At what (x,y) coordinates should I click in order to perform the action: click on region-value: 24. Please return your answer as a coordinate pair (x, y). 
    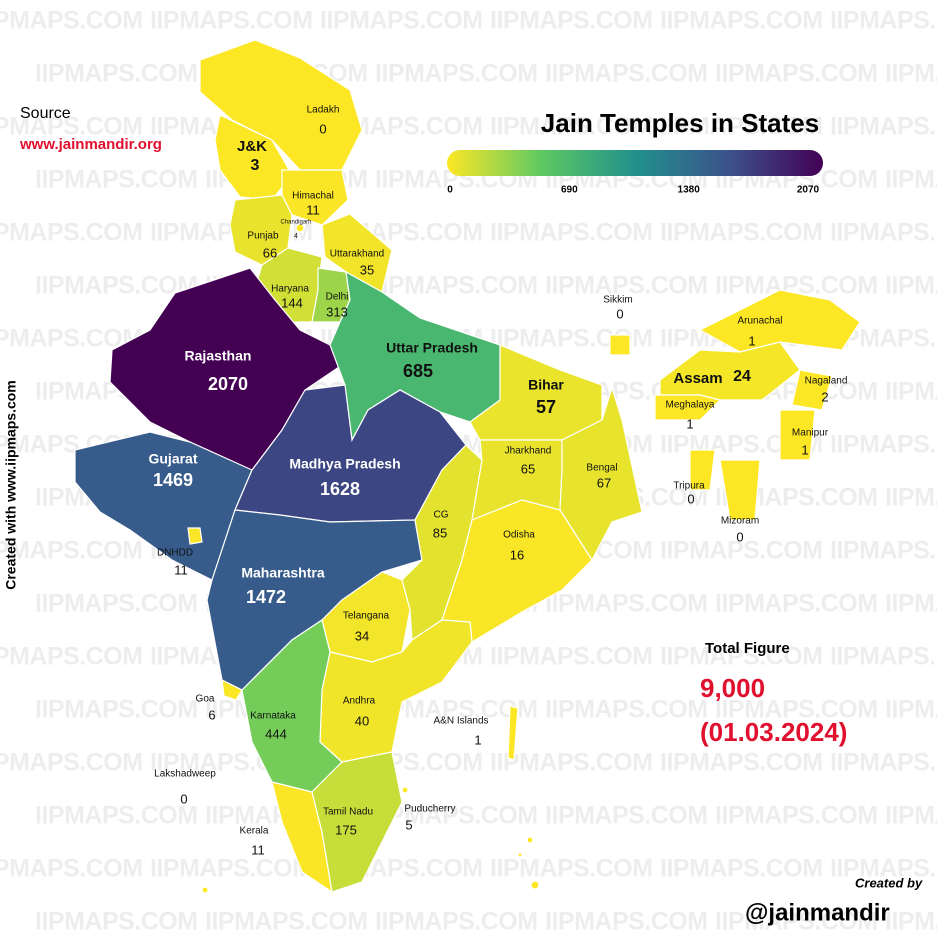
    Looking at the image, I should click on (742, 376).